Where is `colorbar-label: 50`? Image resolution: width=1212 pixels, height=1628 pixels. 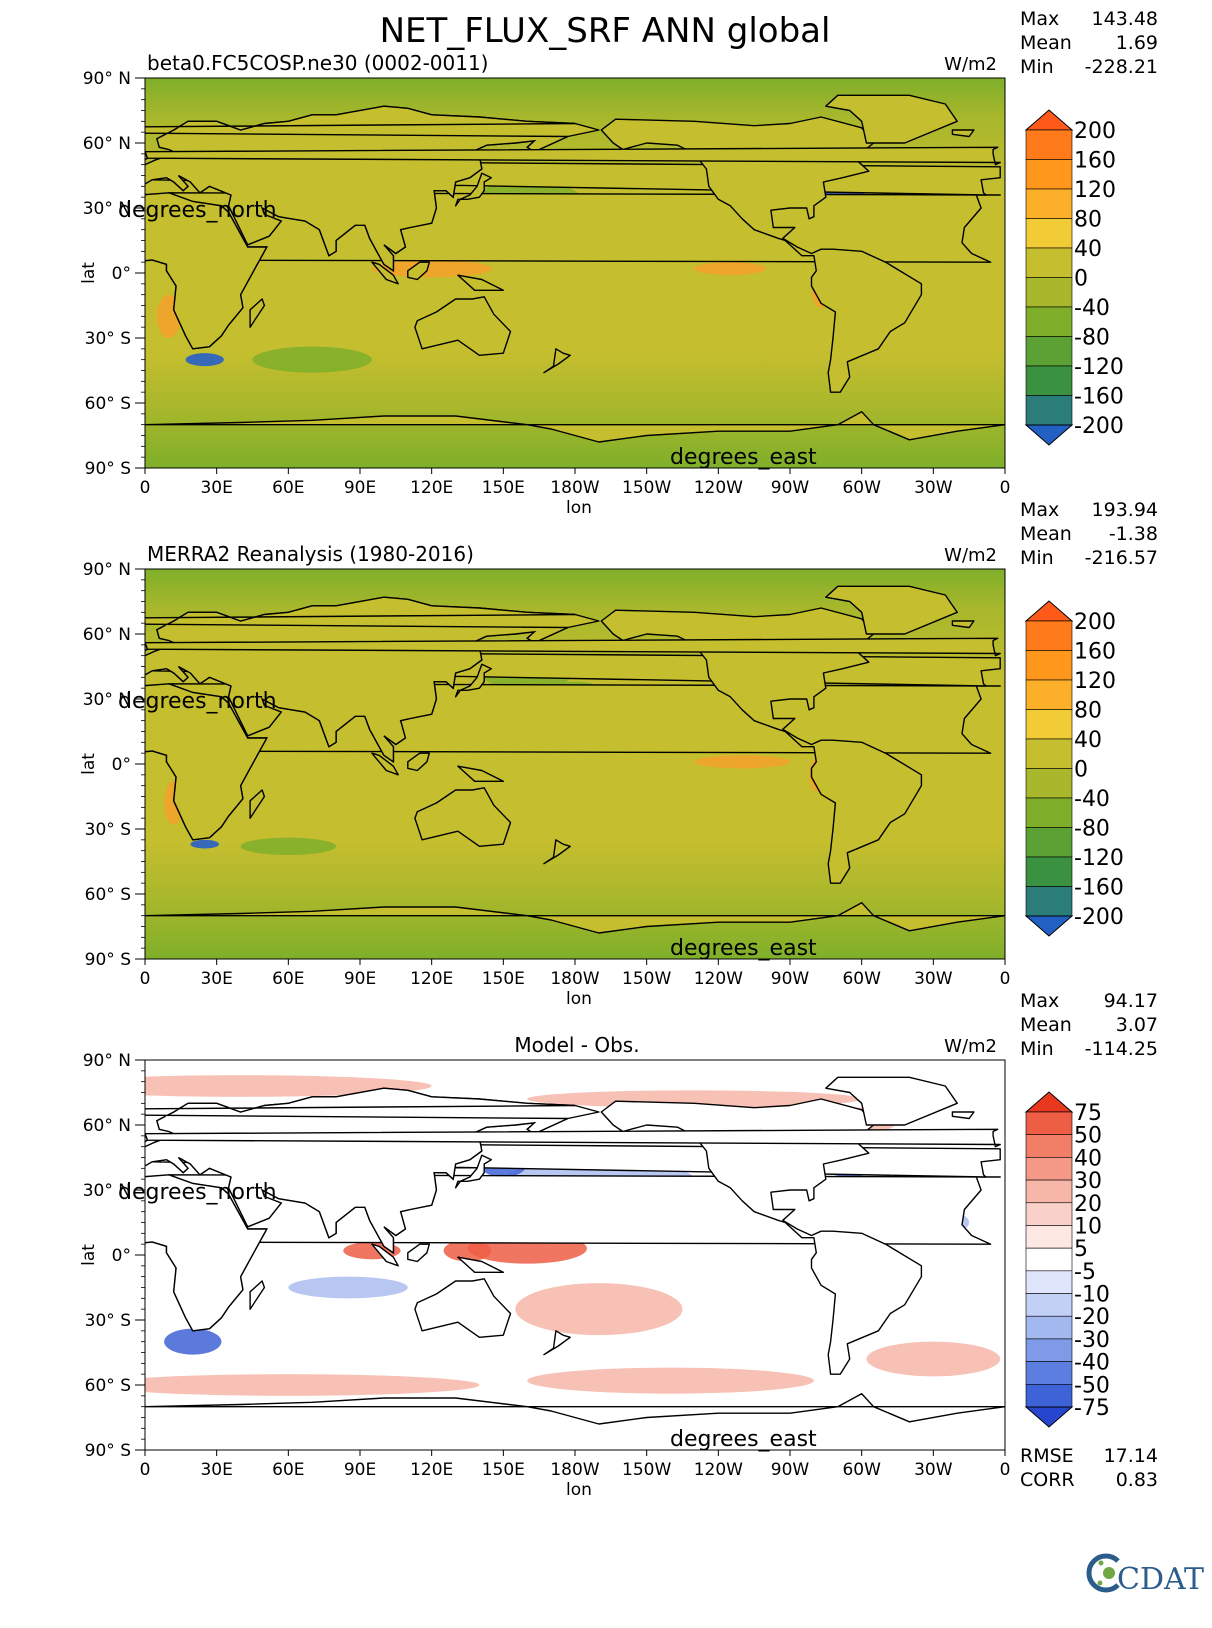
colorbar-label: 50 is located at coordinates (1088, 1136).